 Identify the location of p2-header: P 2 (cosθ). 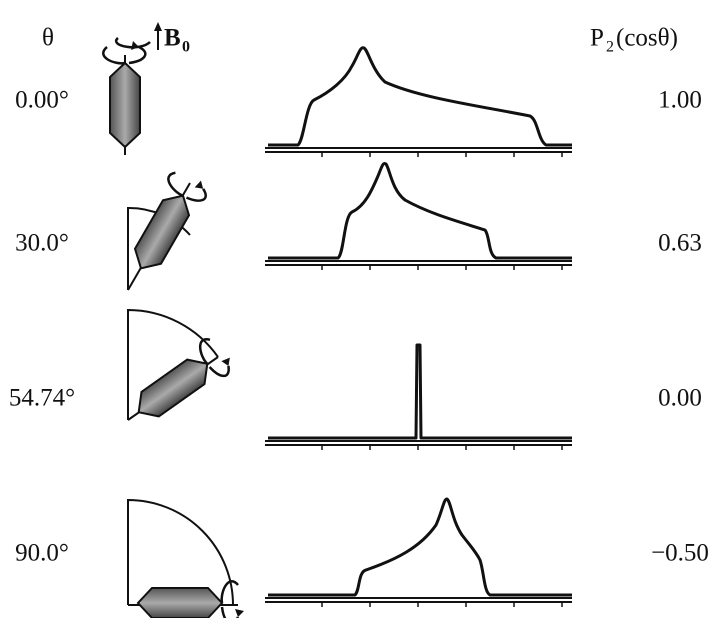
(634, 40).